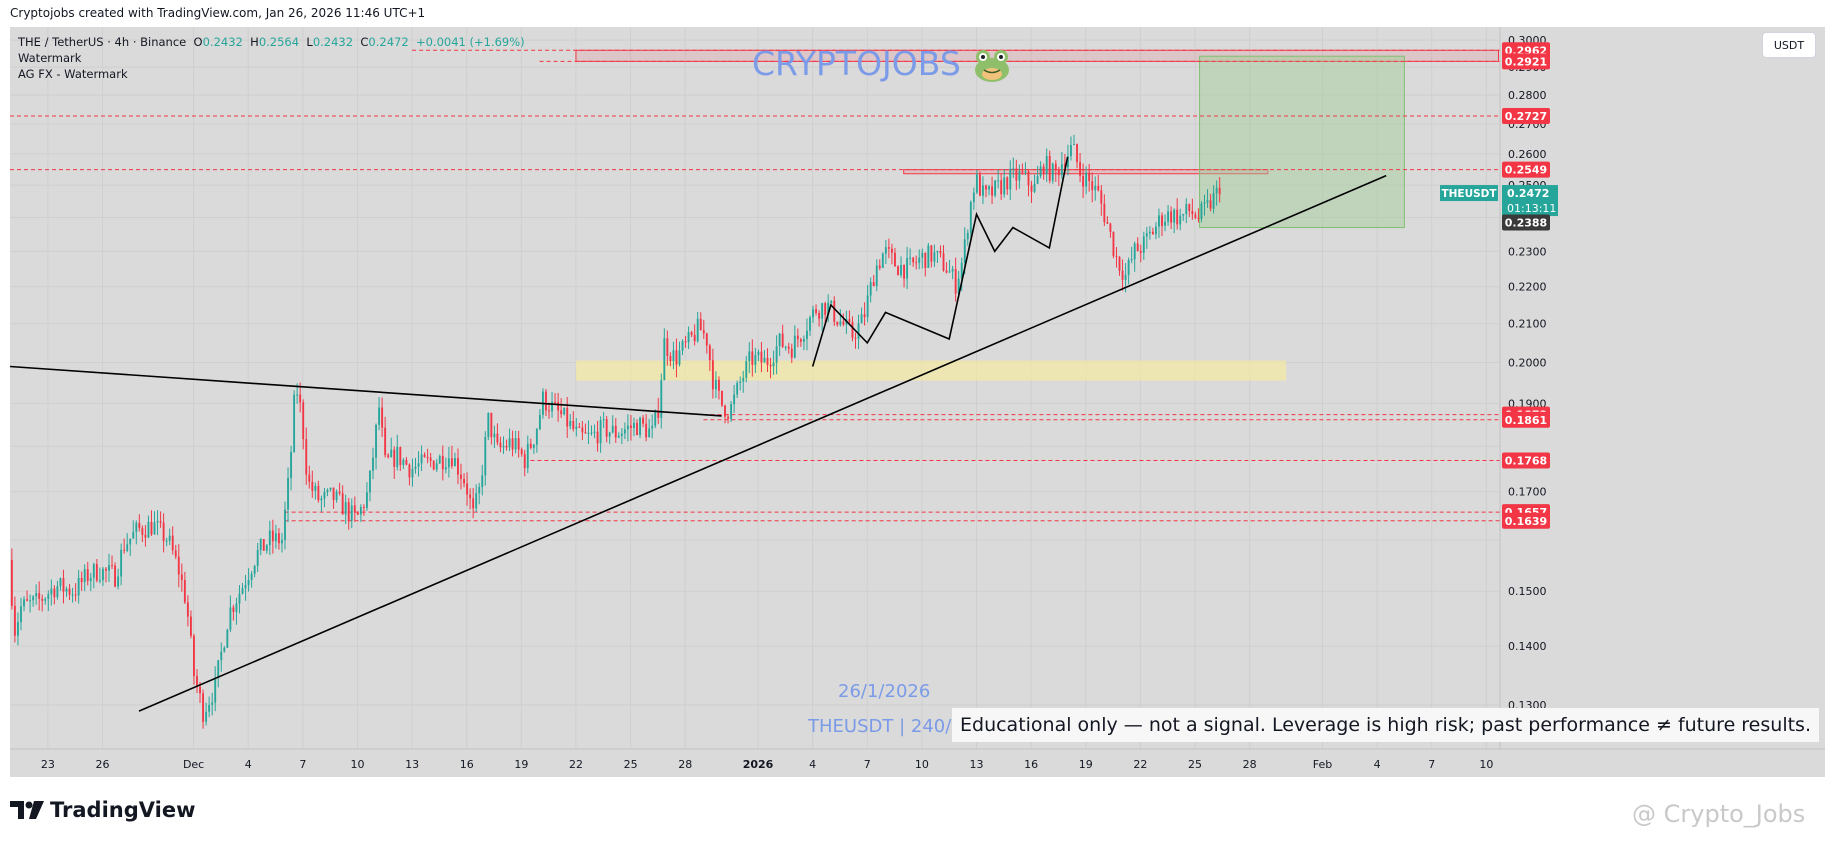  What do you see at coordinates (884, 691) in the screenshot?
I see `watermark-date: 26/1/2026` at bounding box center [884, 691].